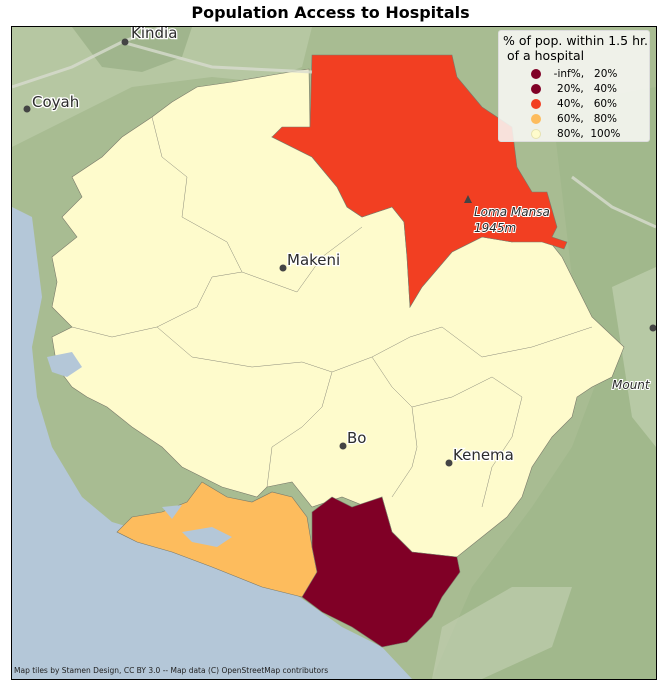 Image resolution: width=661 pixels, height=688 pixels. I want to click on kenema-label: Kenema, so click(483, 455).